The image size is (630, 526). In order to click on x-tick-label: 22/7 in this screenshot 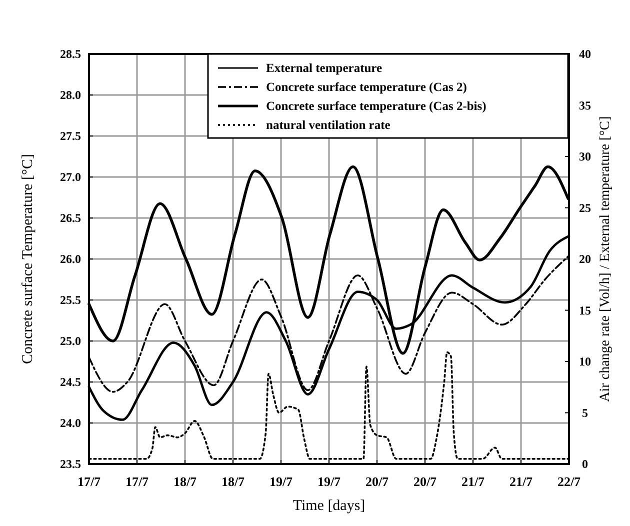, I will do `click(569, 481)`.